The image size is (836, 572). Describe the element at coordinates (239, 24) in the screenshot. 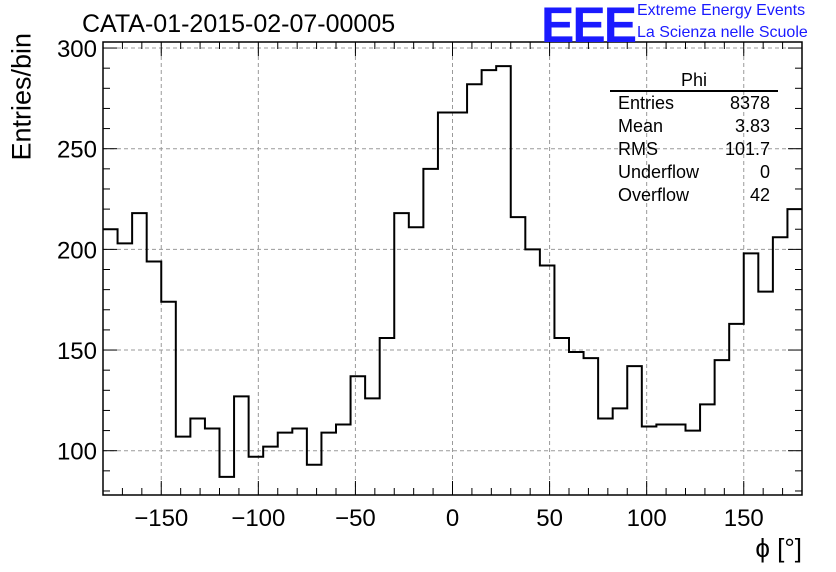

I see `chart-title: CATA-01-2015-02-07-00005` at that location.